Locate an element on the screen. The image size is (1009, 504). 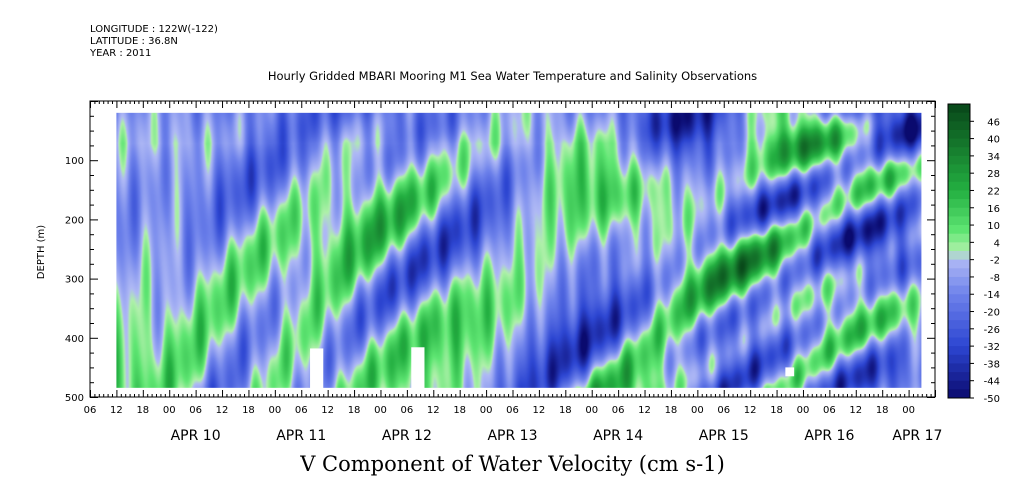
colorbar-label: 28 is located at coordinates (993, 174).